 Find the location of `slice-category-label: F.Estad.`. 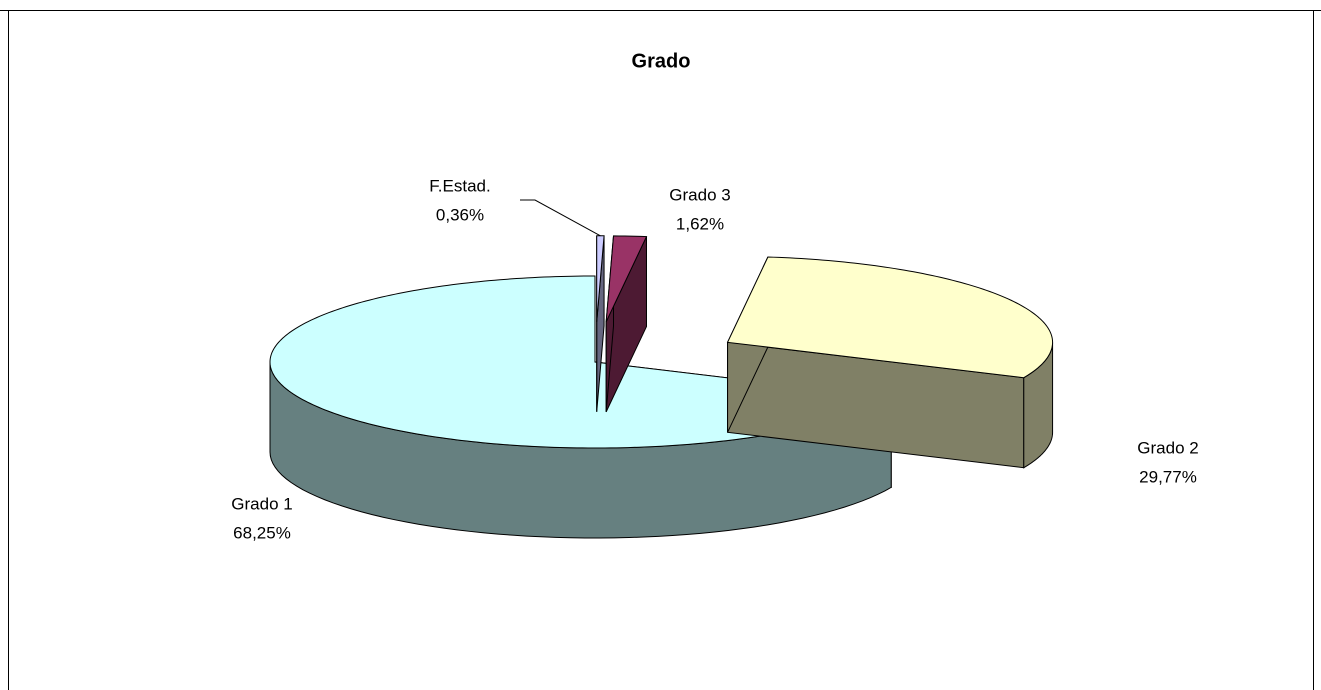

slice-category-label: F.Estad. is located at coordinates (459, 185).